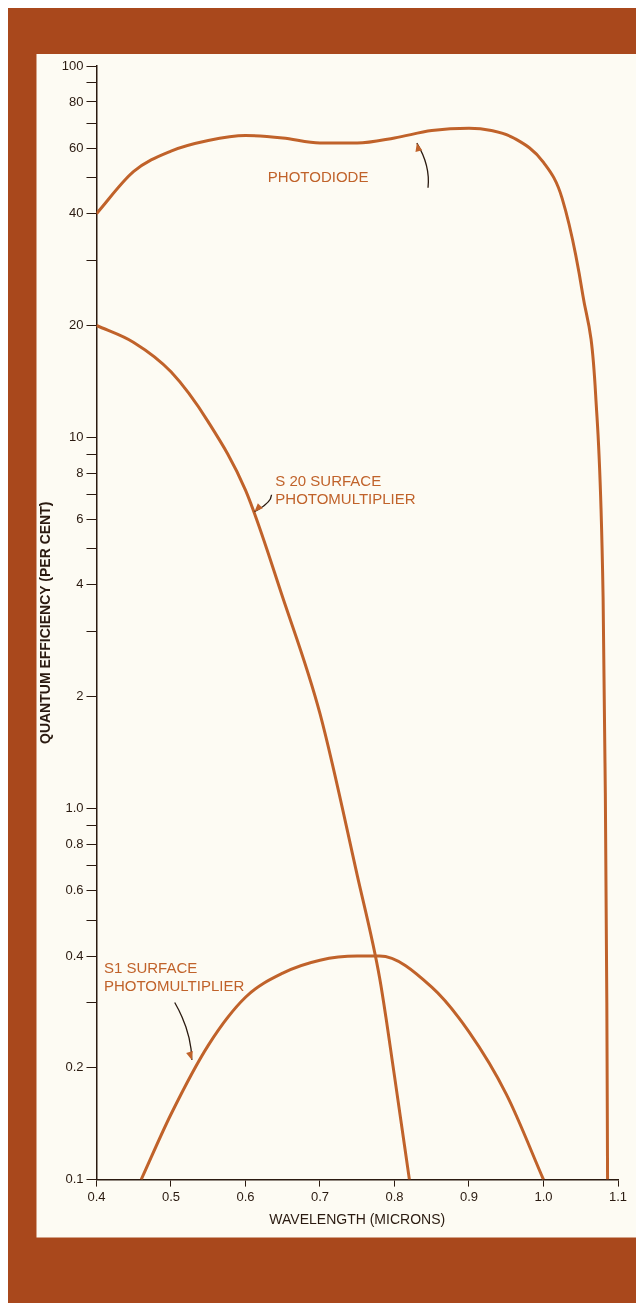  I want to click on y-tick-label: 20, so click(76, 325).